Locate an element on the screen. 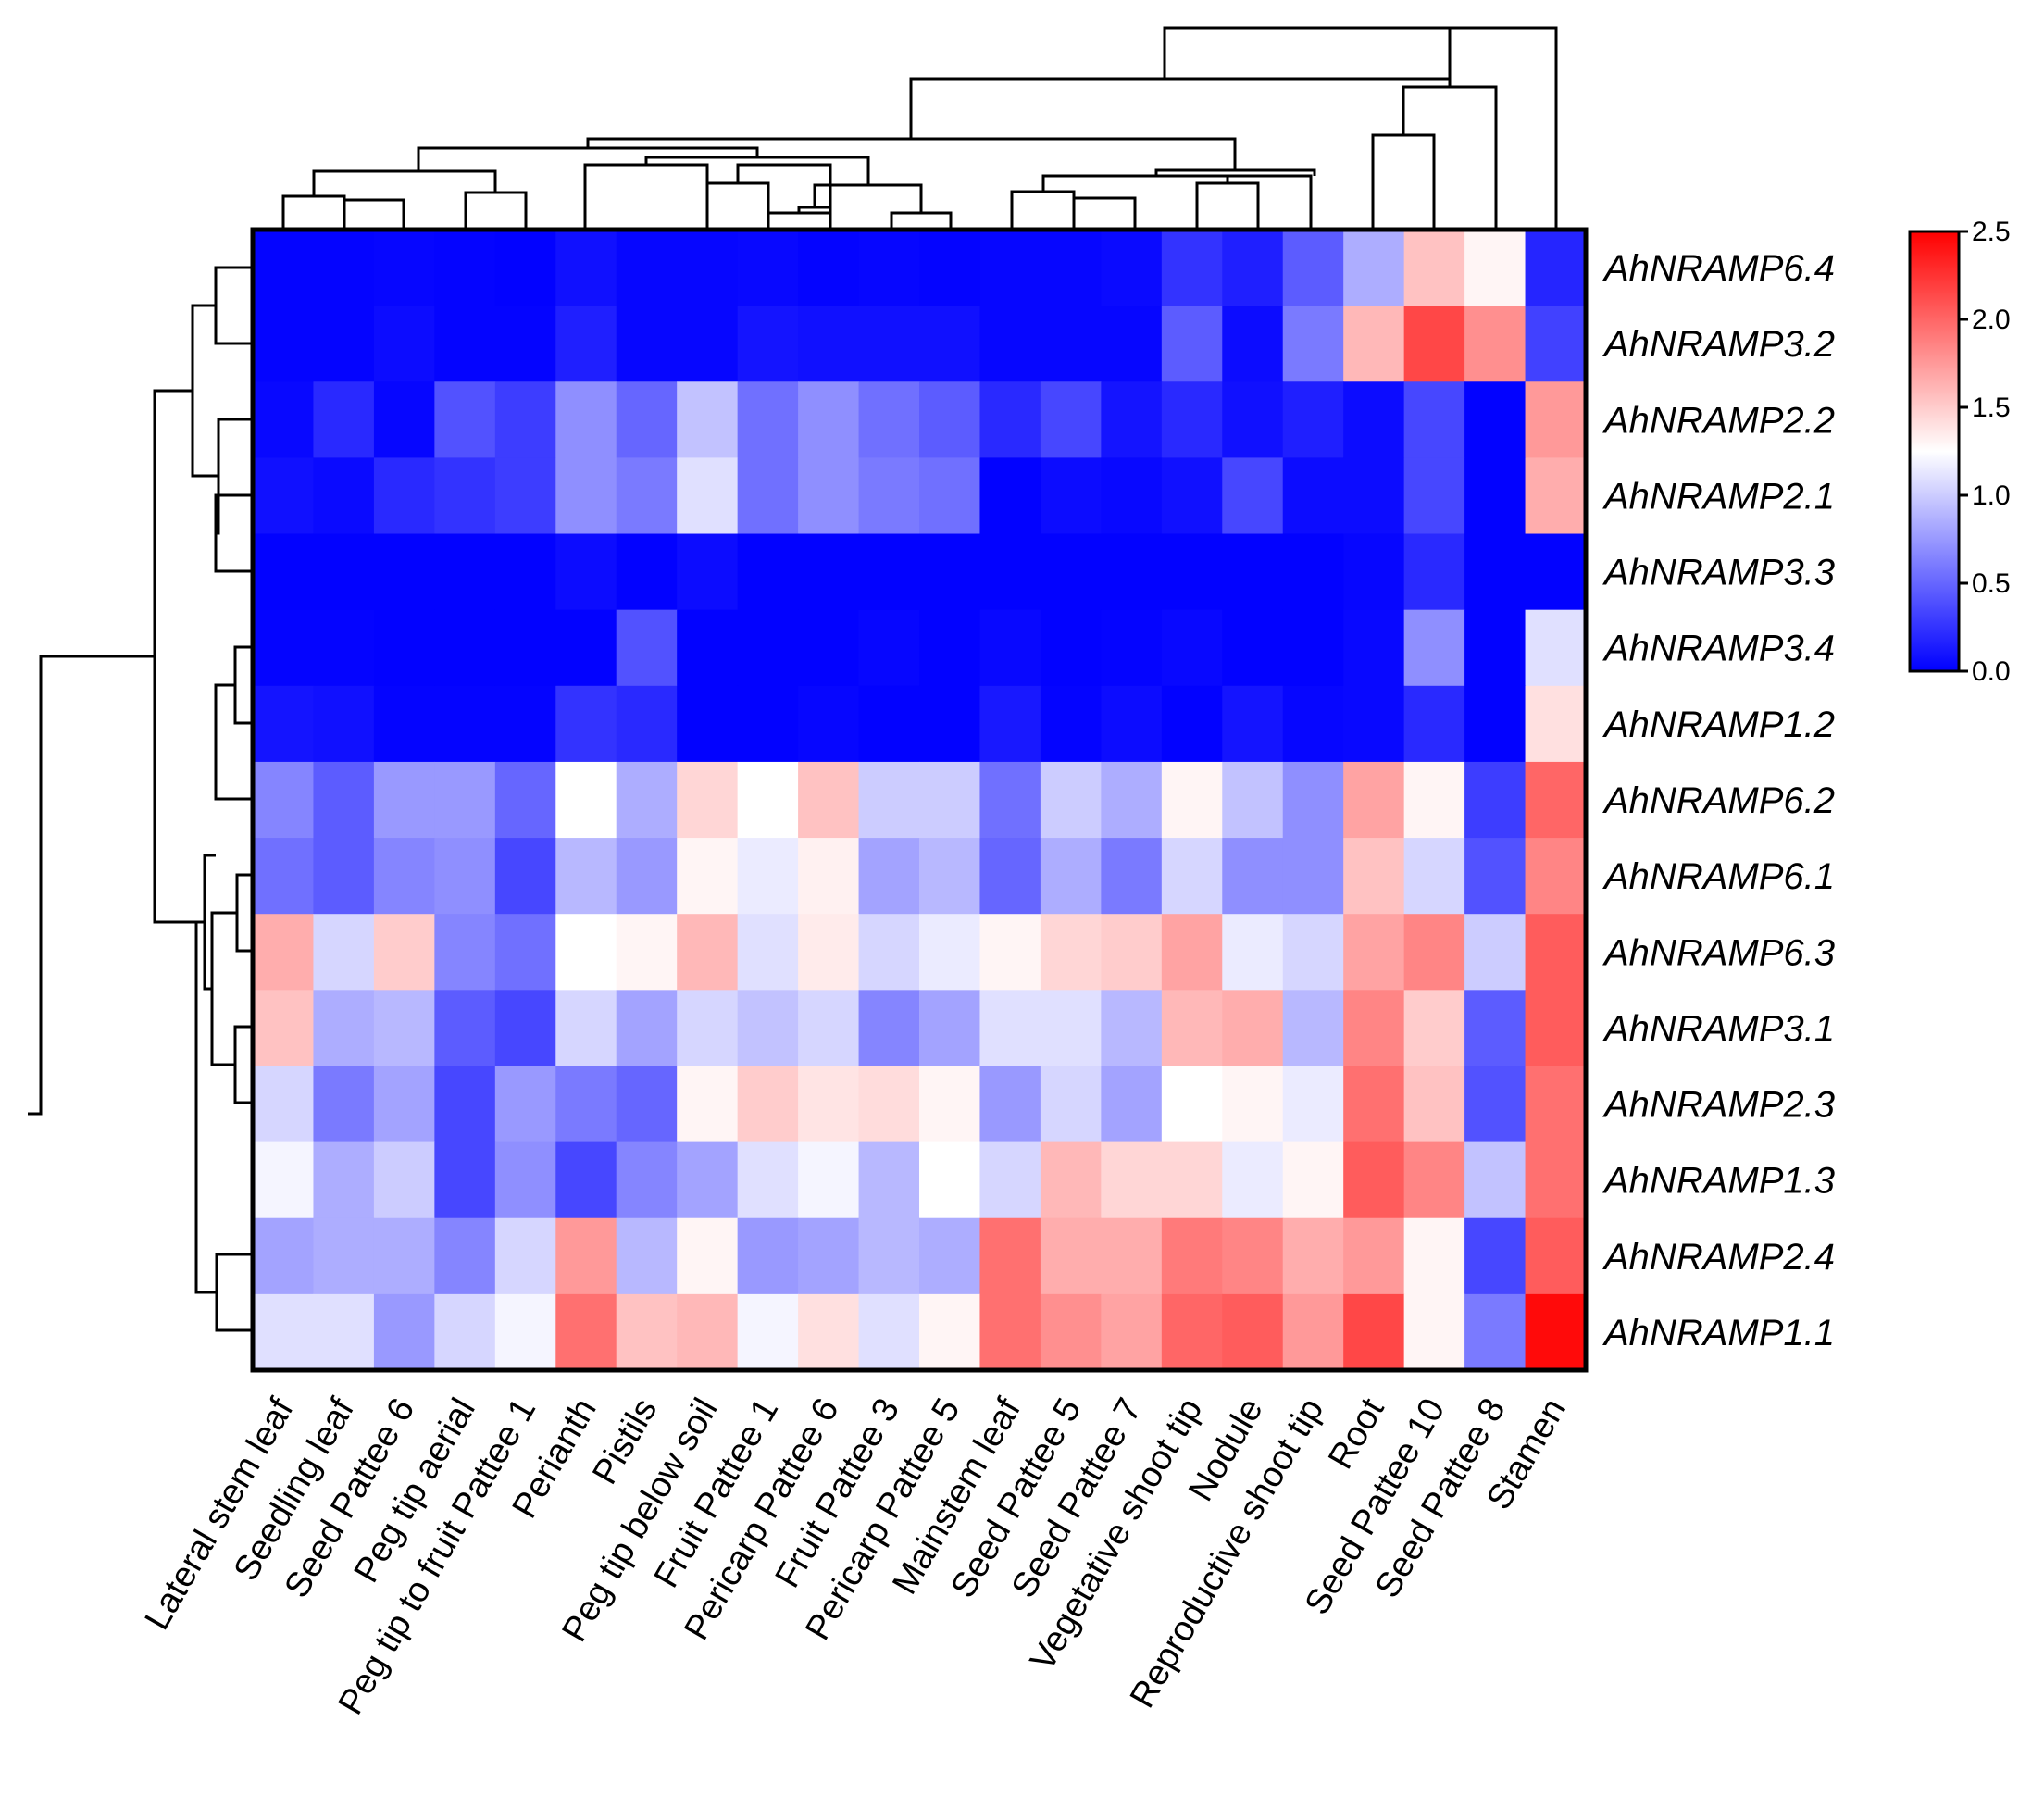  row-label: AhNRAMP1.2 is located at coordinates (1718, 725).